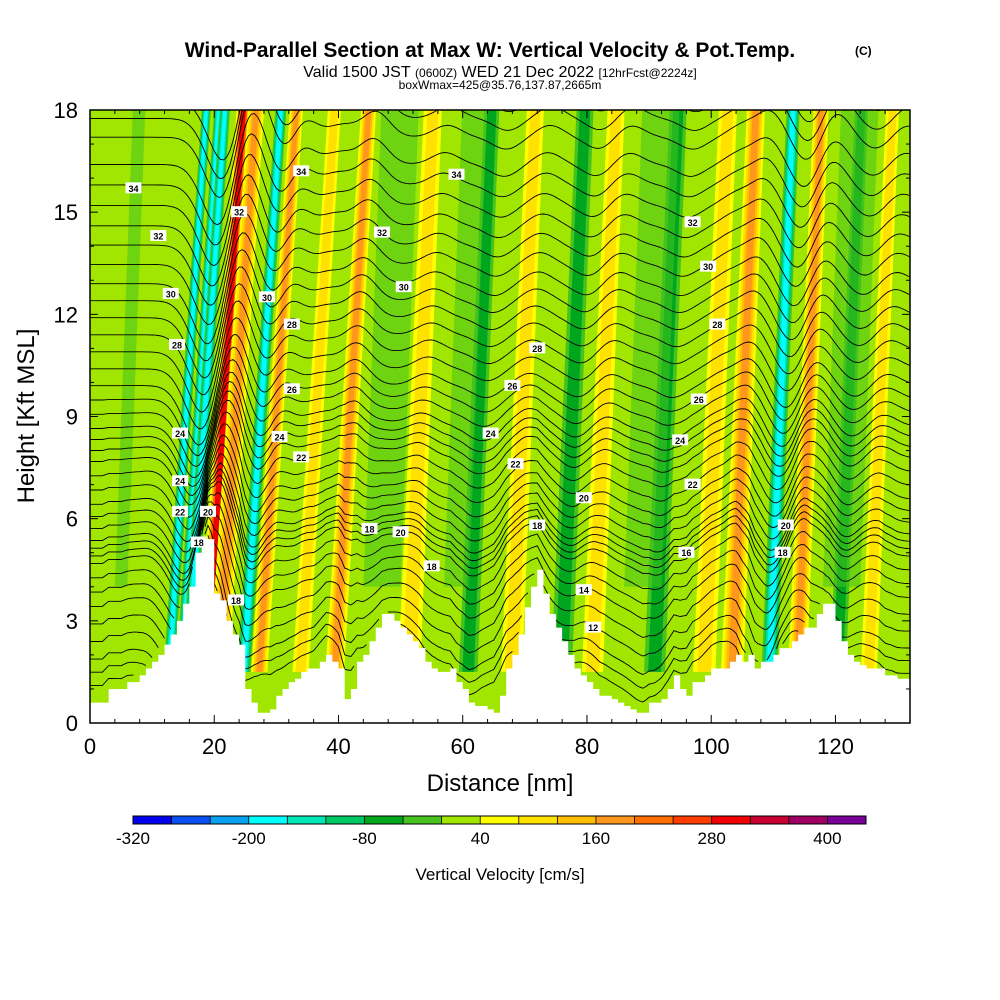 The image size is (1000, 1000). Describe the element at coordinates (249, 838) in the screenshot. I see `colorbar-tick-label: -200` at that location.